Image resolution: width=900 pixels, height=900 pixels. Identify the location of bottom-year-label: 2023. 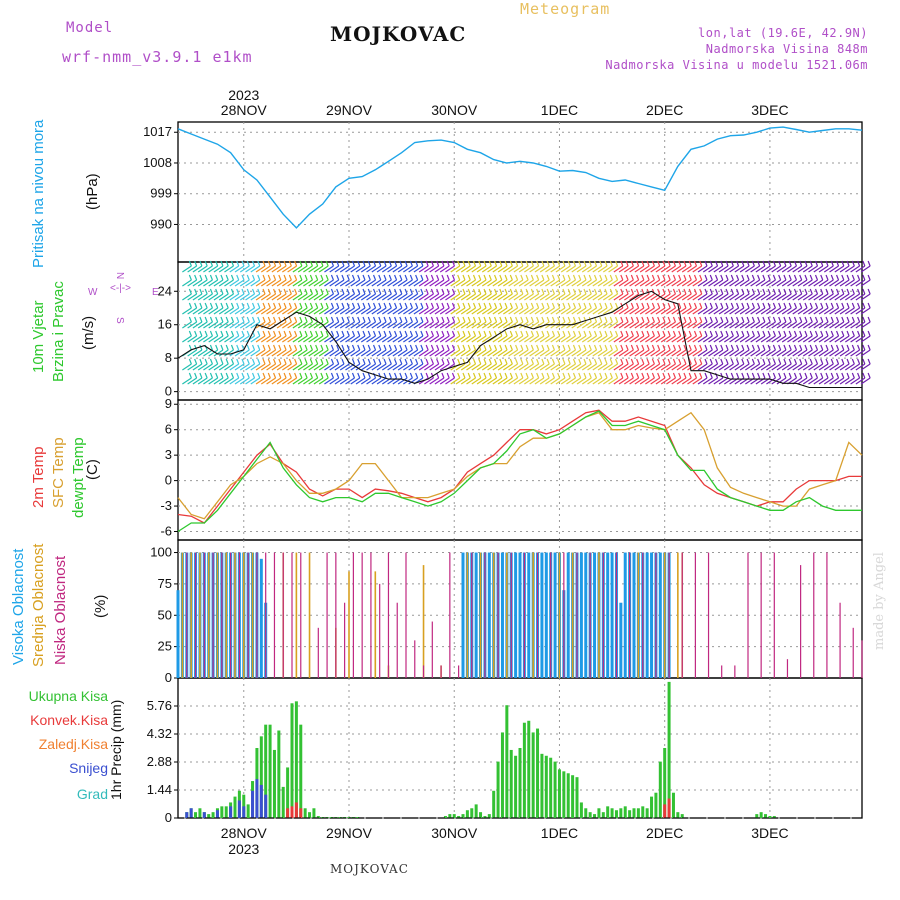
(243, 849).